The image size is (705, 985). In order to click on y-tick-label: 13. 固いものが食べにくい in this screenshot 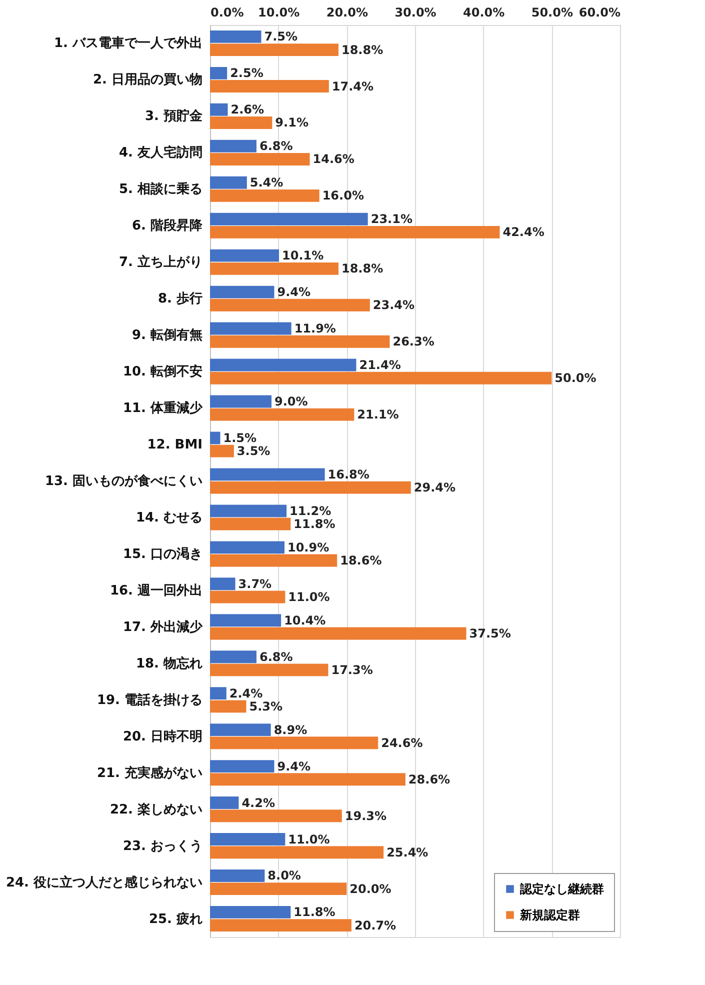, I will do `click(123, 481)`.